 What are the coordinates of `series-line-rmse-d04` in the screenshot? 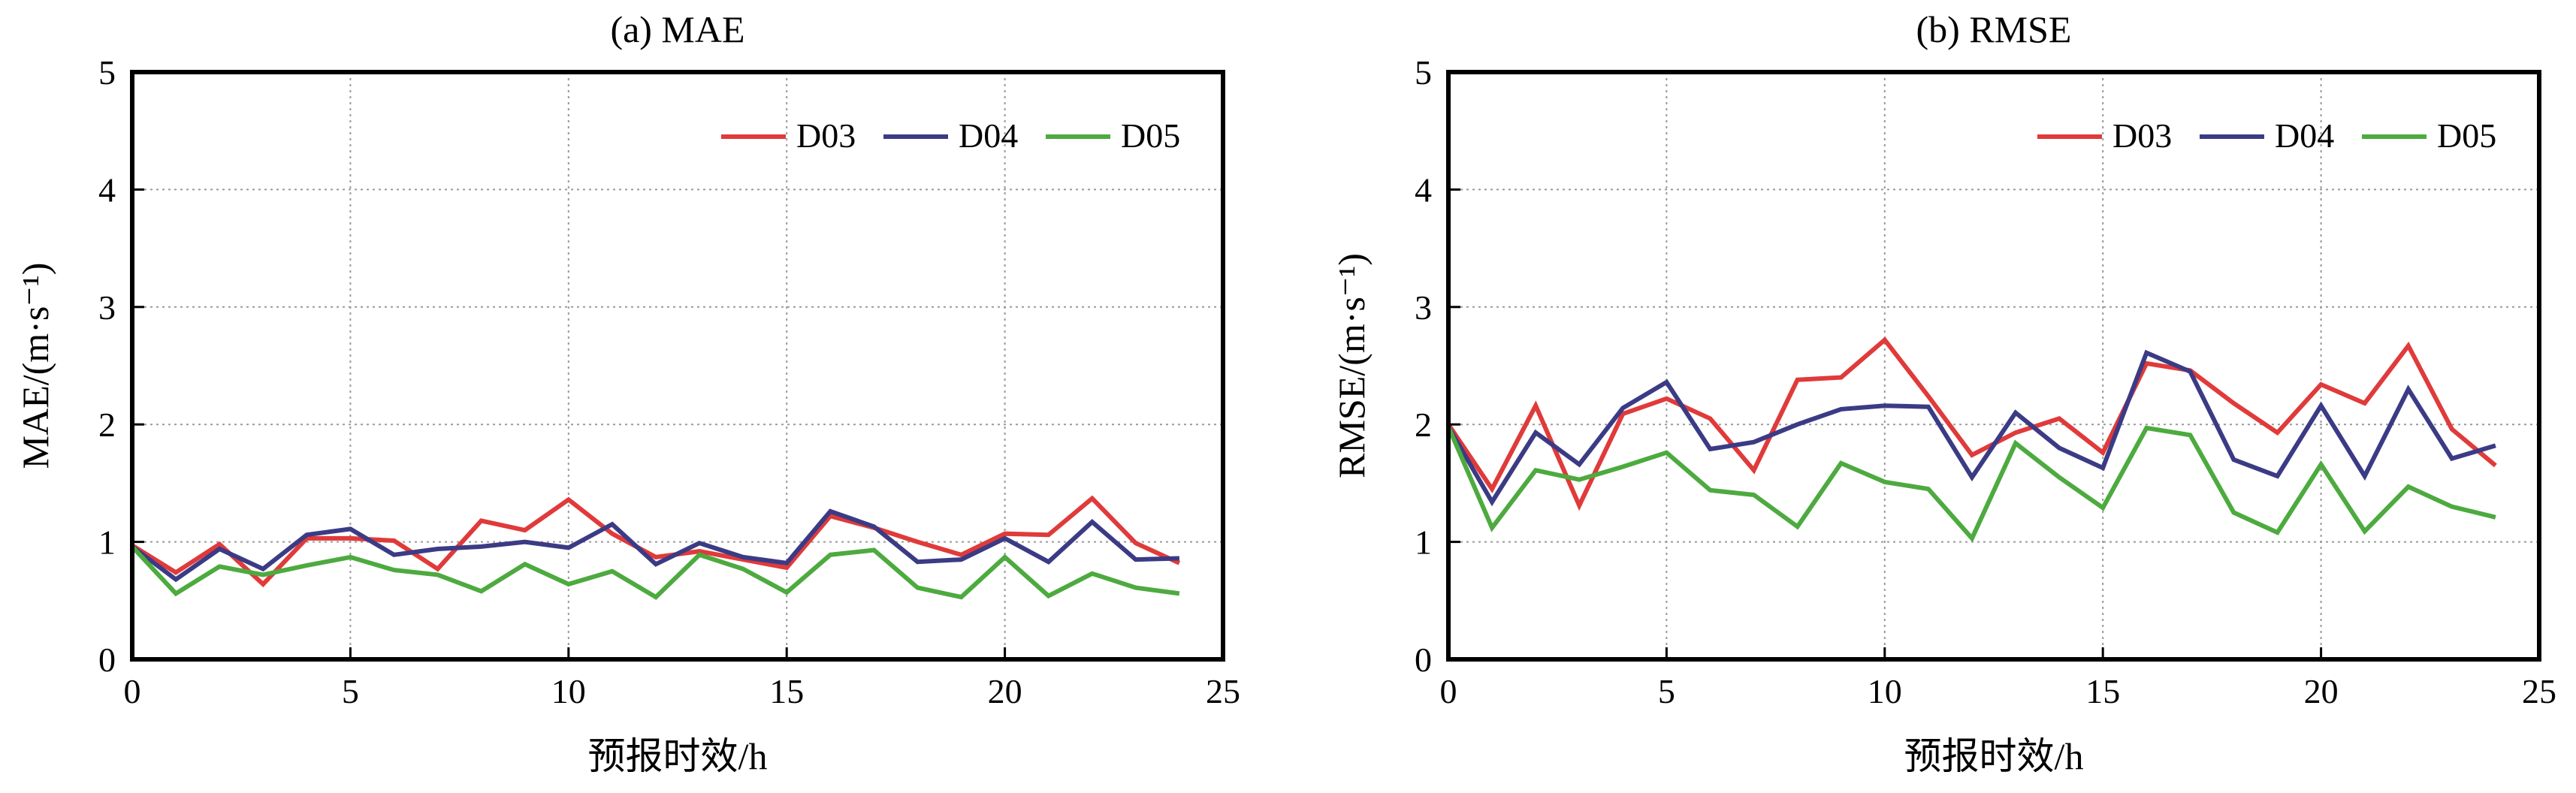 It's located at (1971, 428).